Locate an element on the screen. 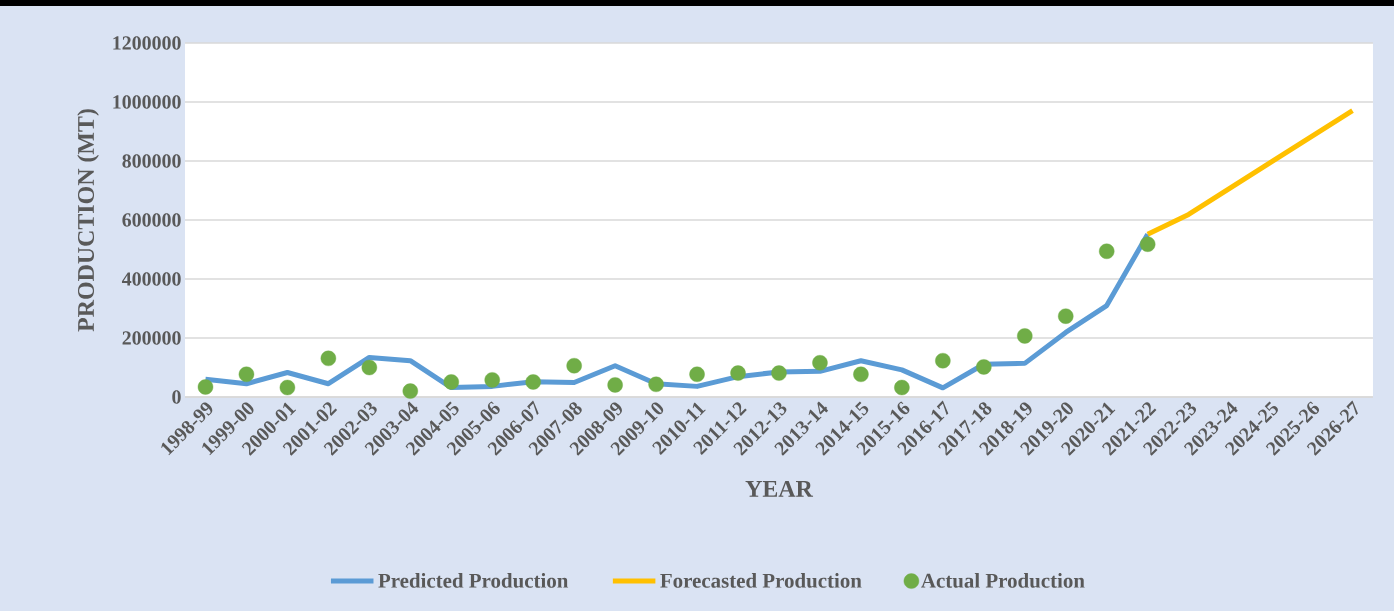  y-tick-label: 600000 is located at coordinates (151, 220).